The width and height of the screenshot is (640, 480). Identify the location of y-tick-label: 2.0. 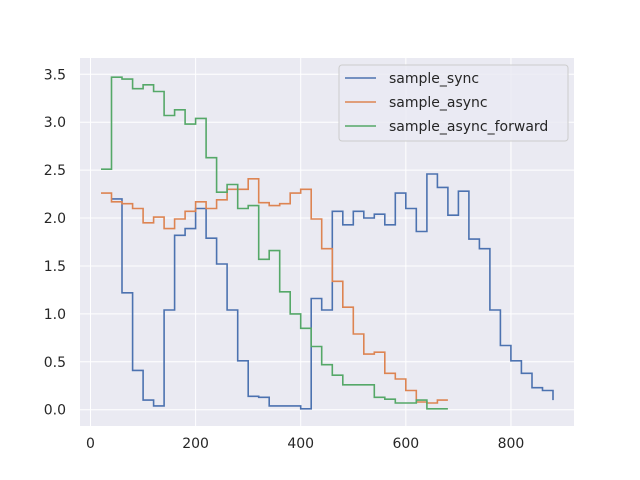
(55, 219).